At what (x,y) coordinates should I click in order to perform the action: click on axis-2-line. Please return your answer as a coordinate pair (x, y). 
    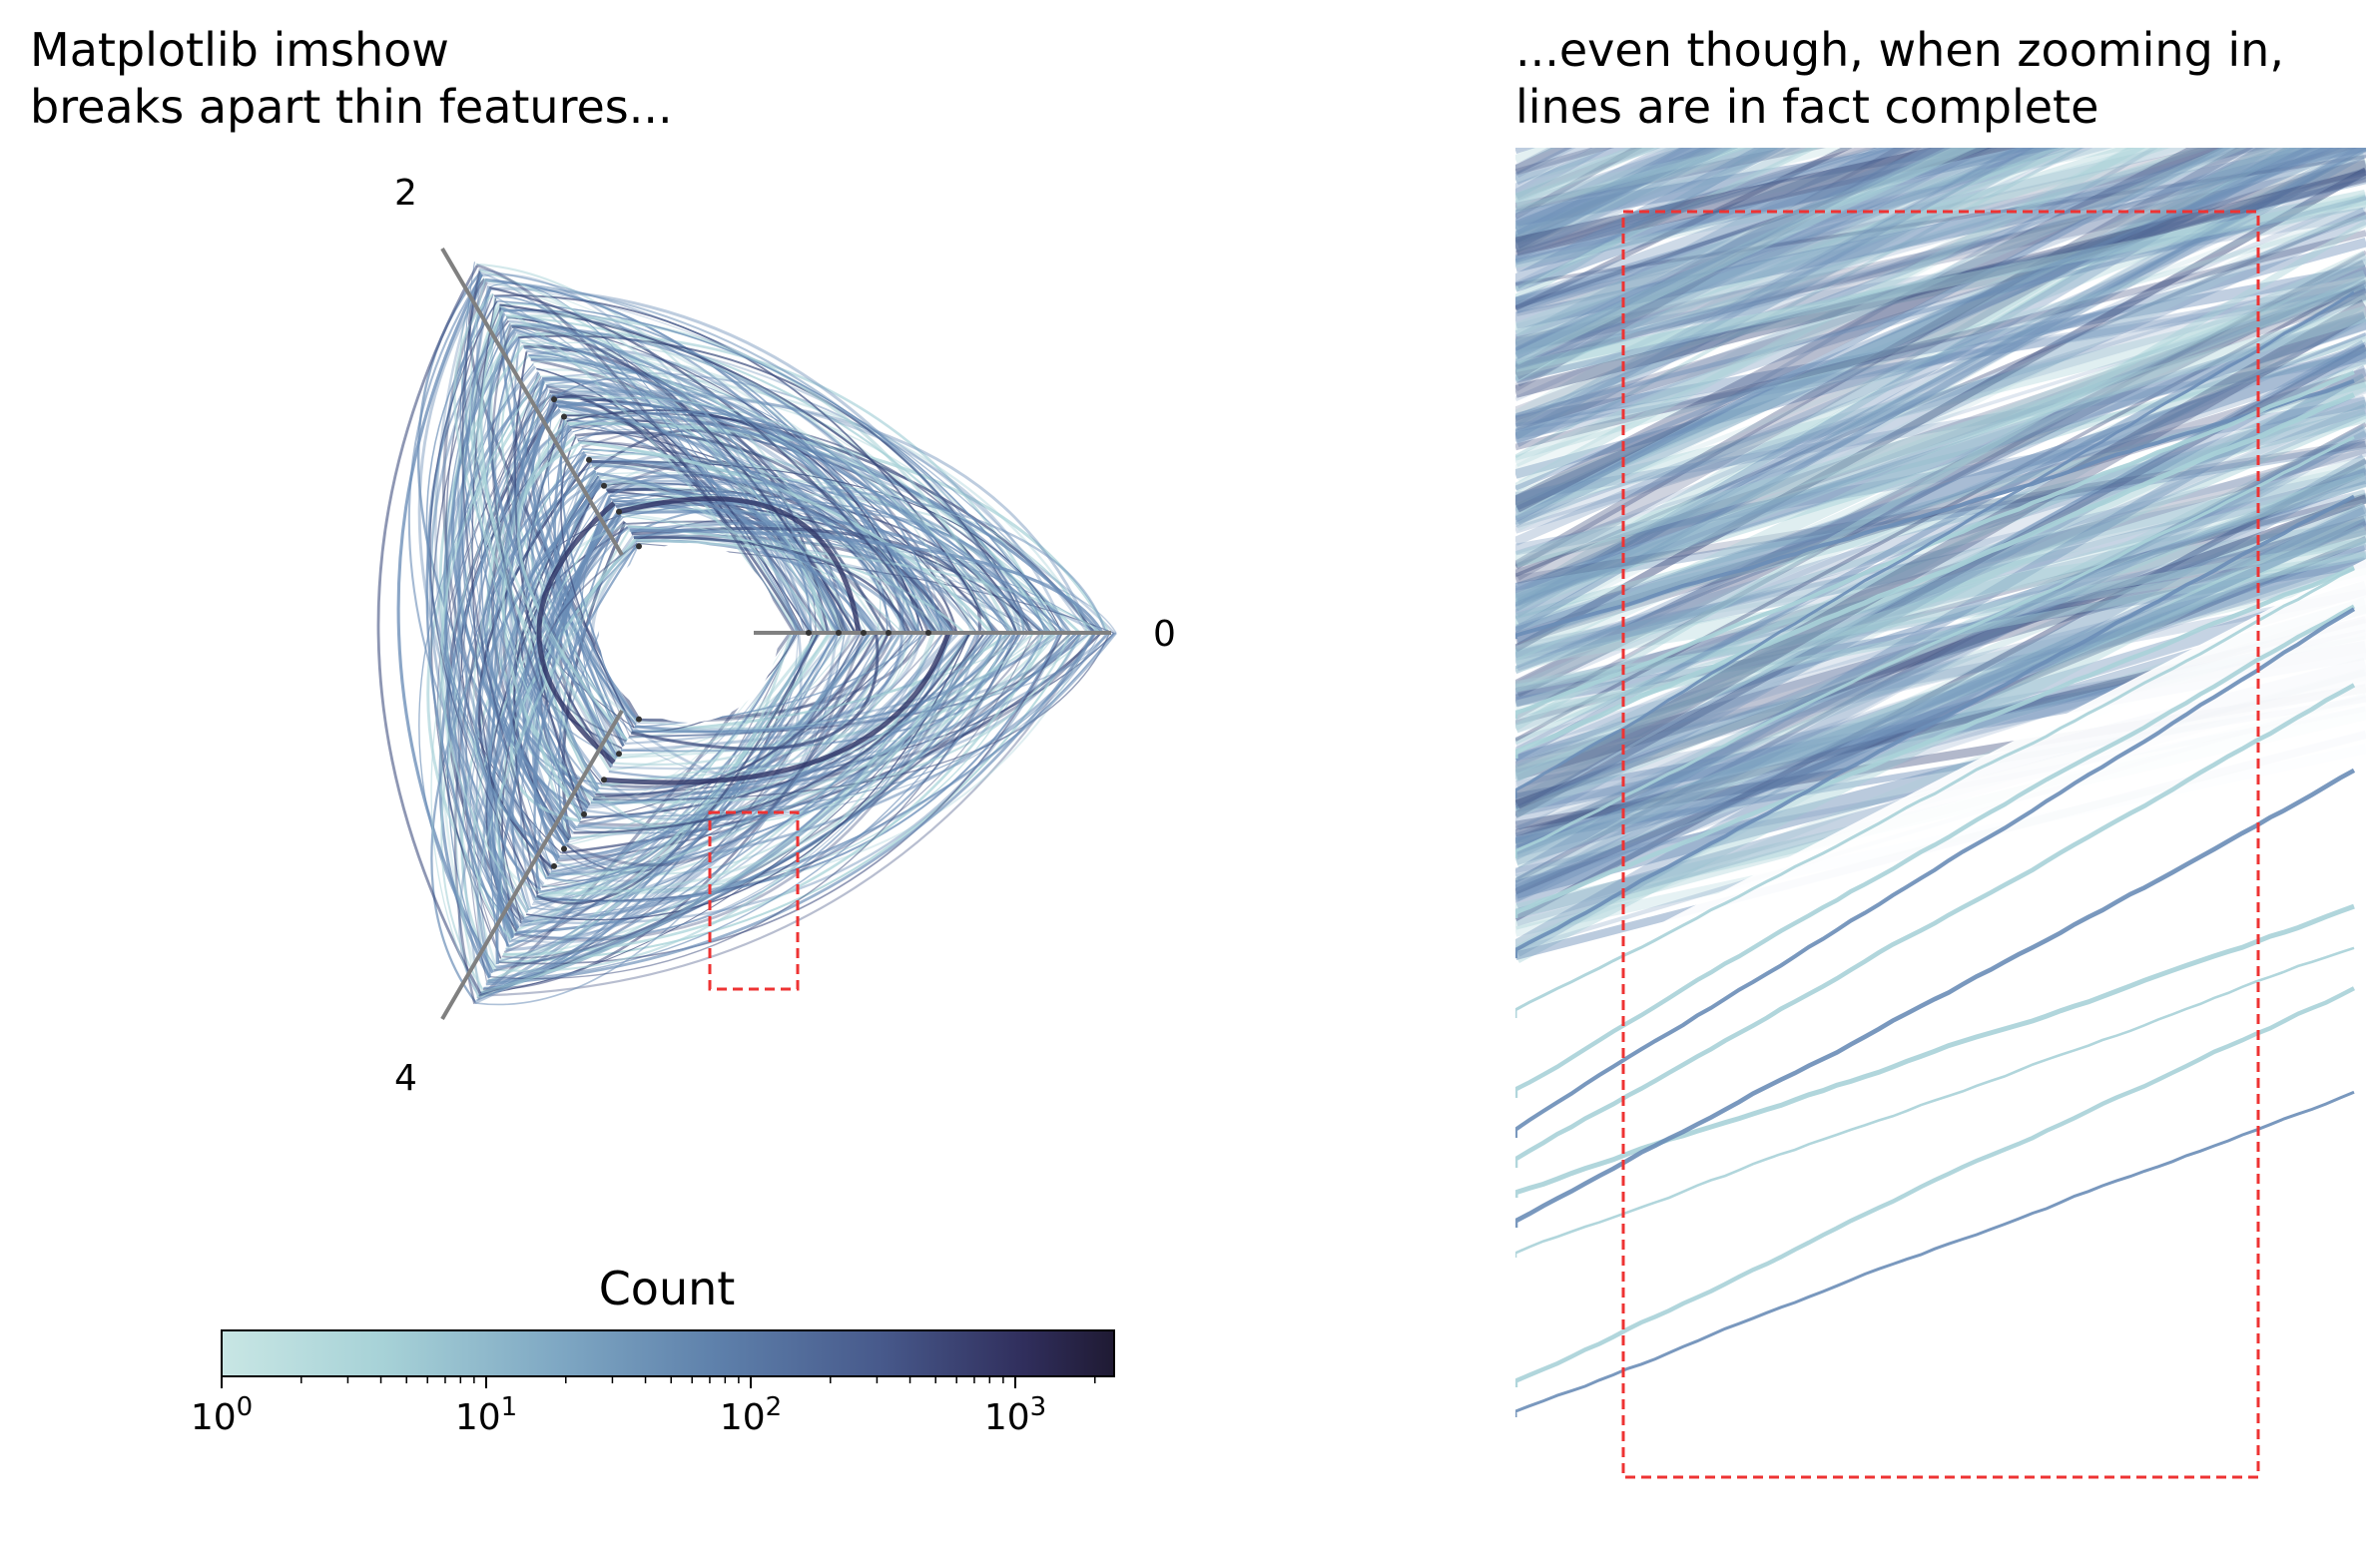
    Looking at the image, I should click on (532, 402).